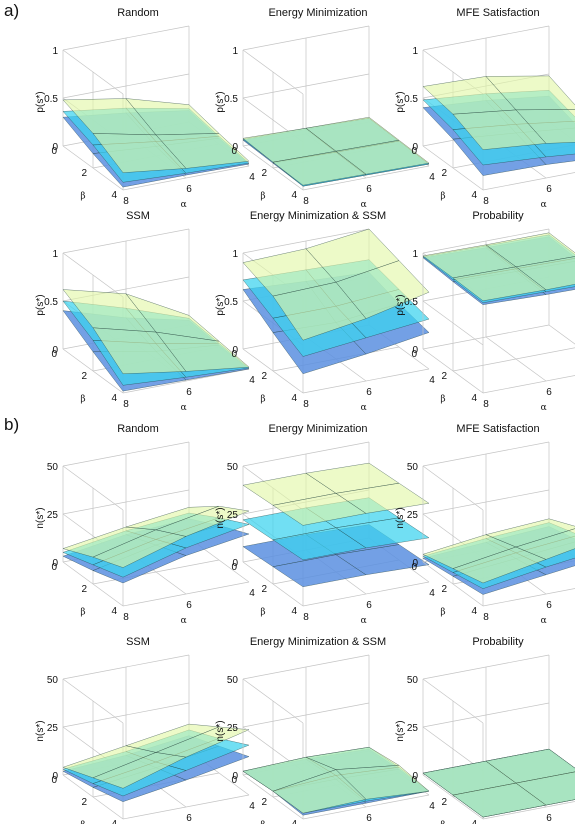  I want to click on grid-line, so click(528, 384).